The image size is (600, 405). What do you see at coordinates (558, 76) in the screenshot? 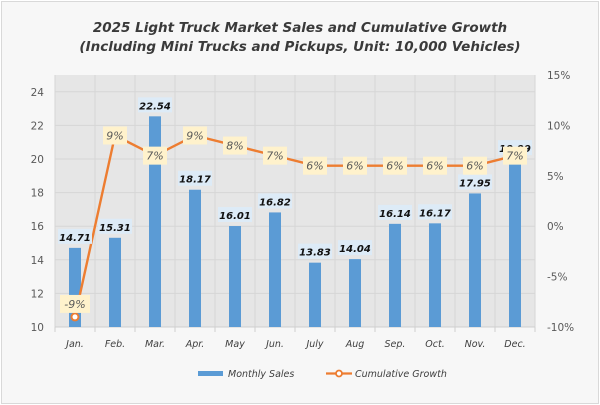
I see `y-right-tick-label: 15%` at bounding box center [558, 76].